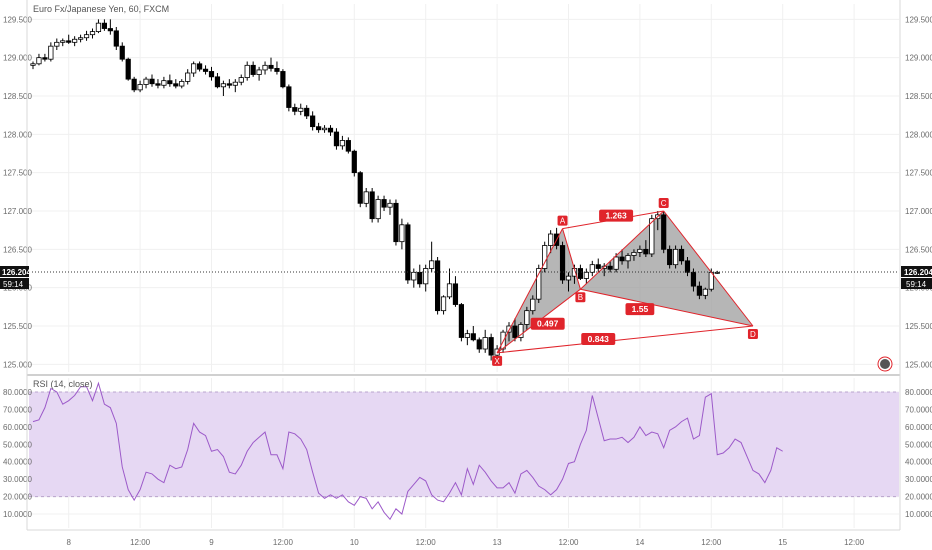 This screenshot has height=550, width=932. Describe the element at coordinates (497, 361) in the screenshot. I see `pattern-point-label: X` at that location.